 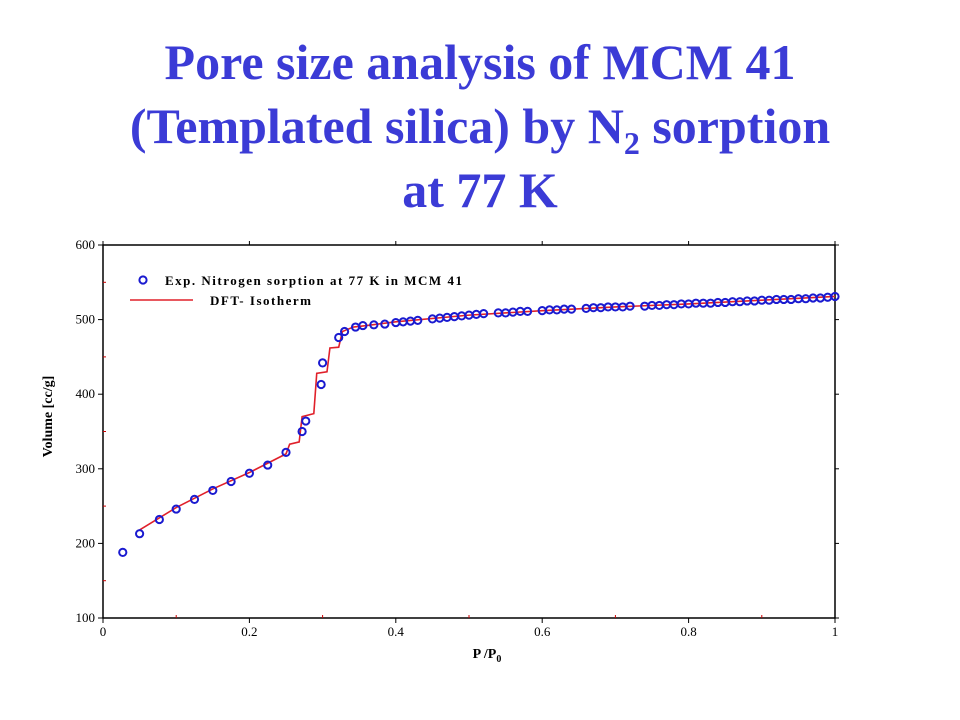 What do you see at coordinates (103, 631) in the screenshot?
I see `x-tick-label: 0` at bounding box center [103, 631].